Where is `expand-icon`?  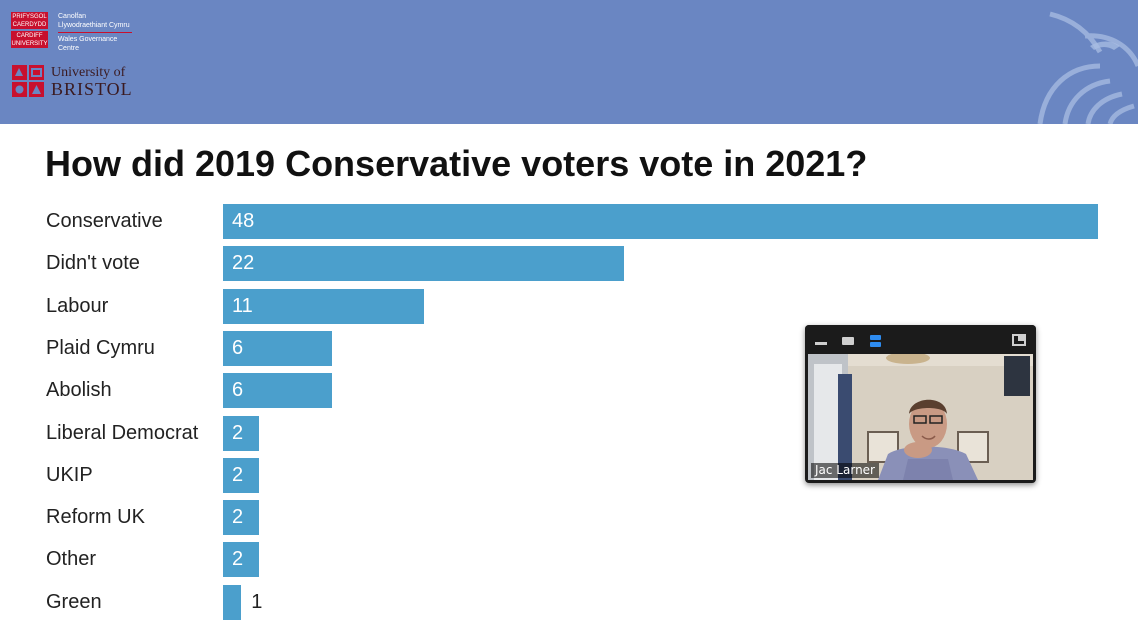
expand-icon is located at coordinates (1019, 340).